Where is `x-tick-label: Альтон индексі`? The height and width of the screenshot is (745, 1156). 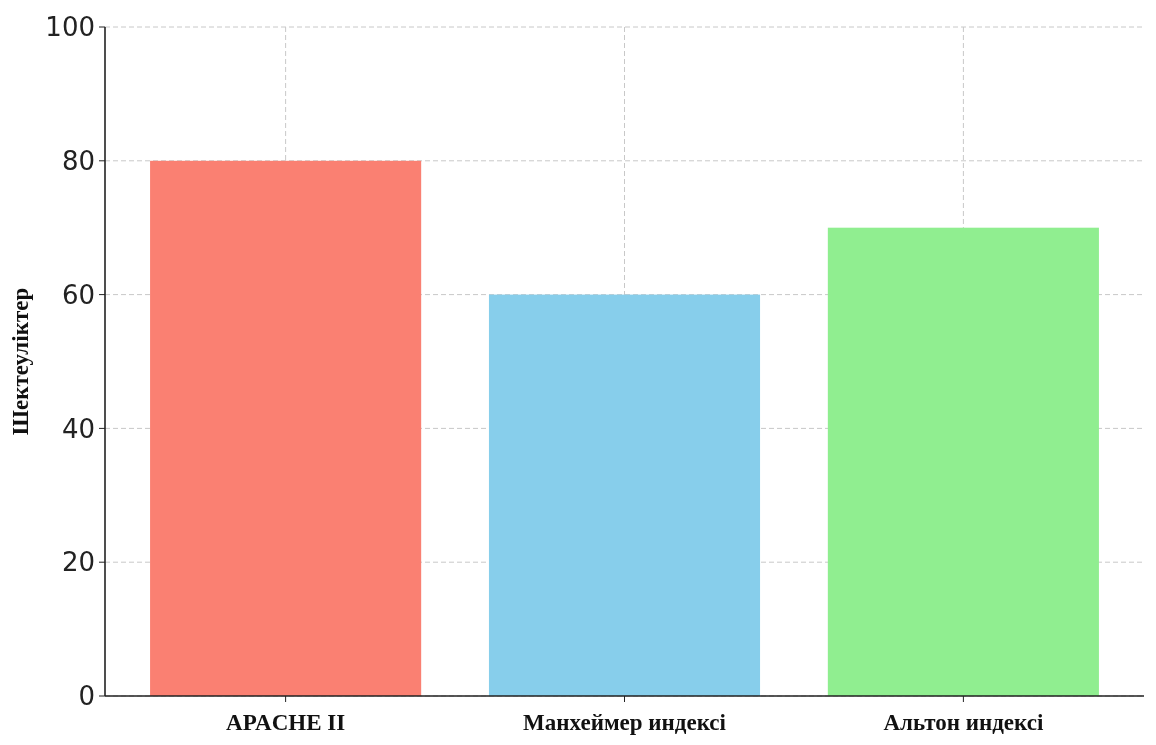 x-tick-label: Альтон индексі is located at coordinates (963, 722).